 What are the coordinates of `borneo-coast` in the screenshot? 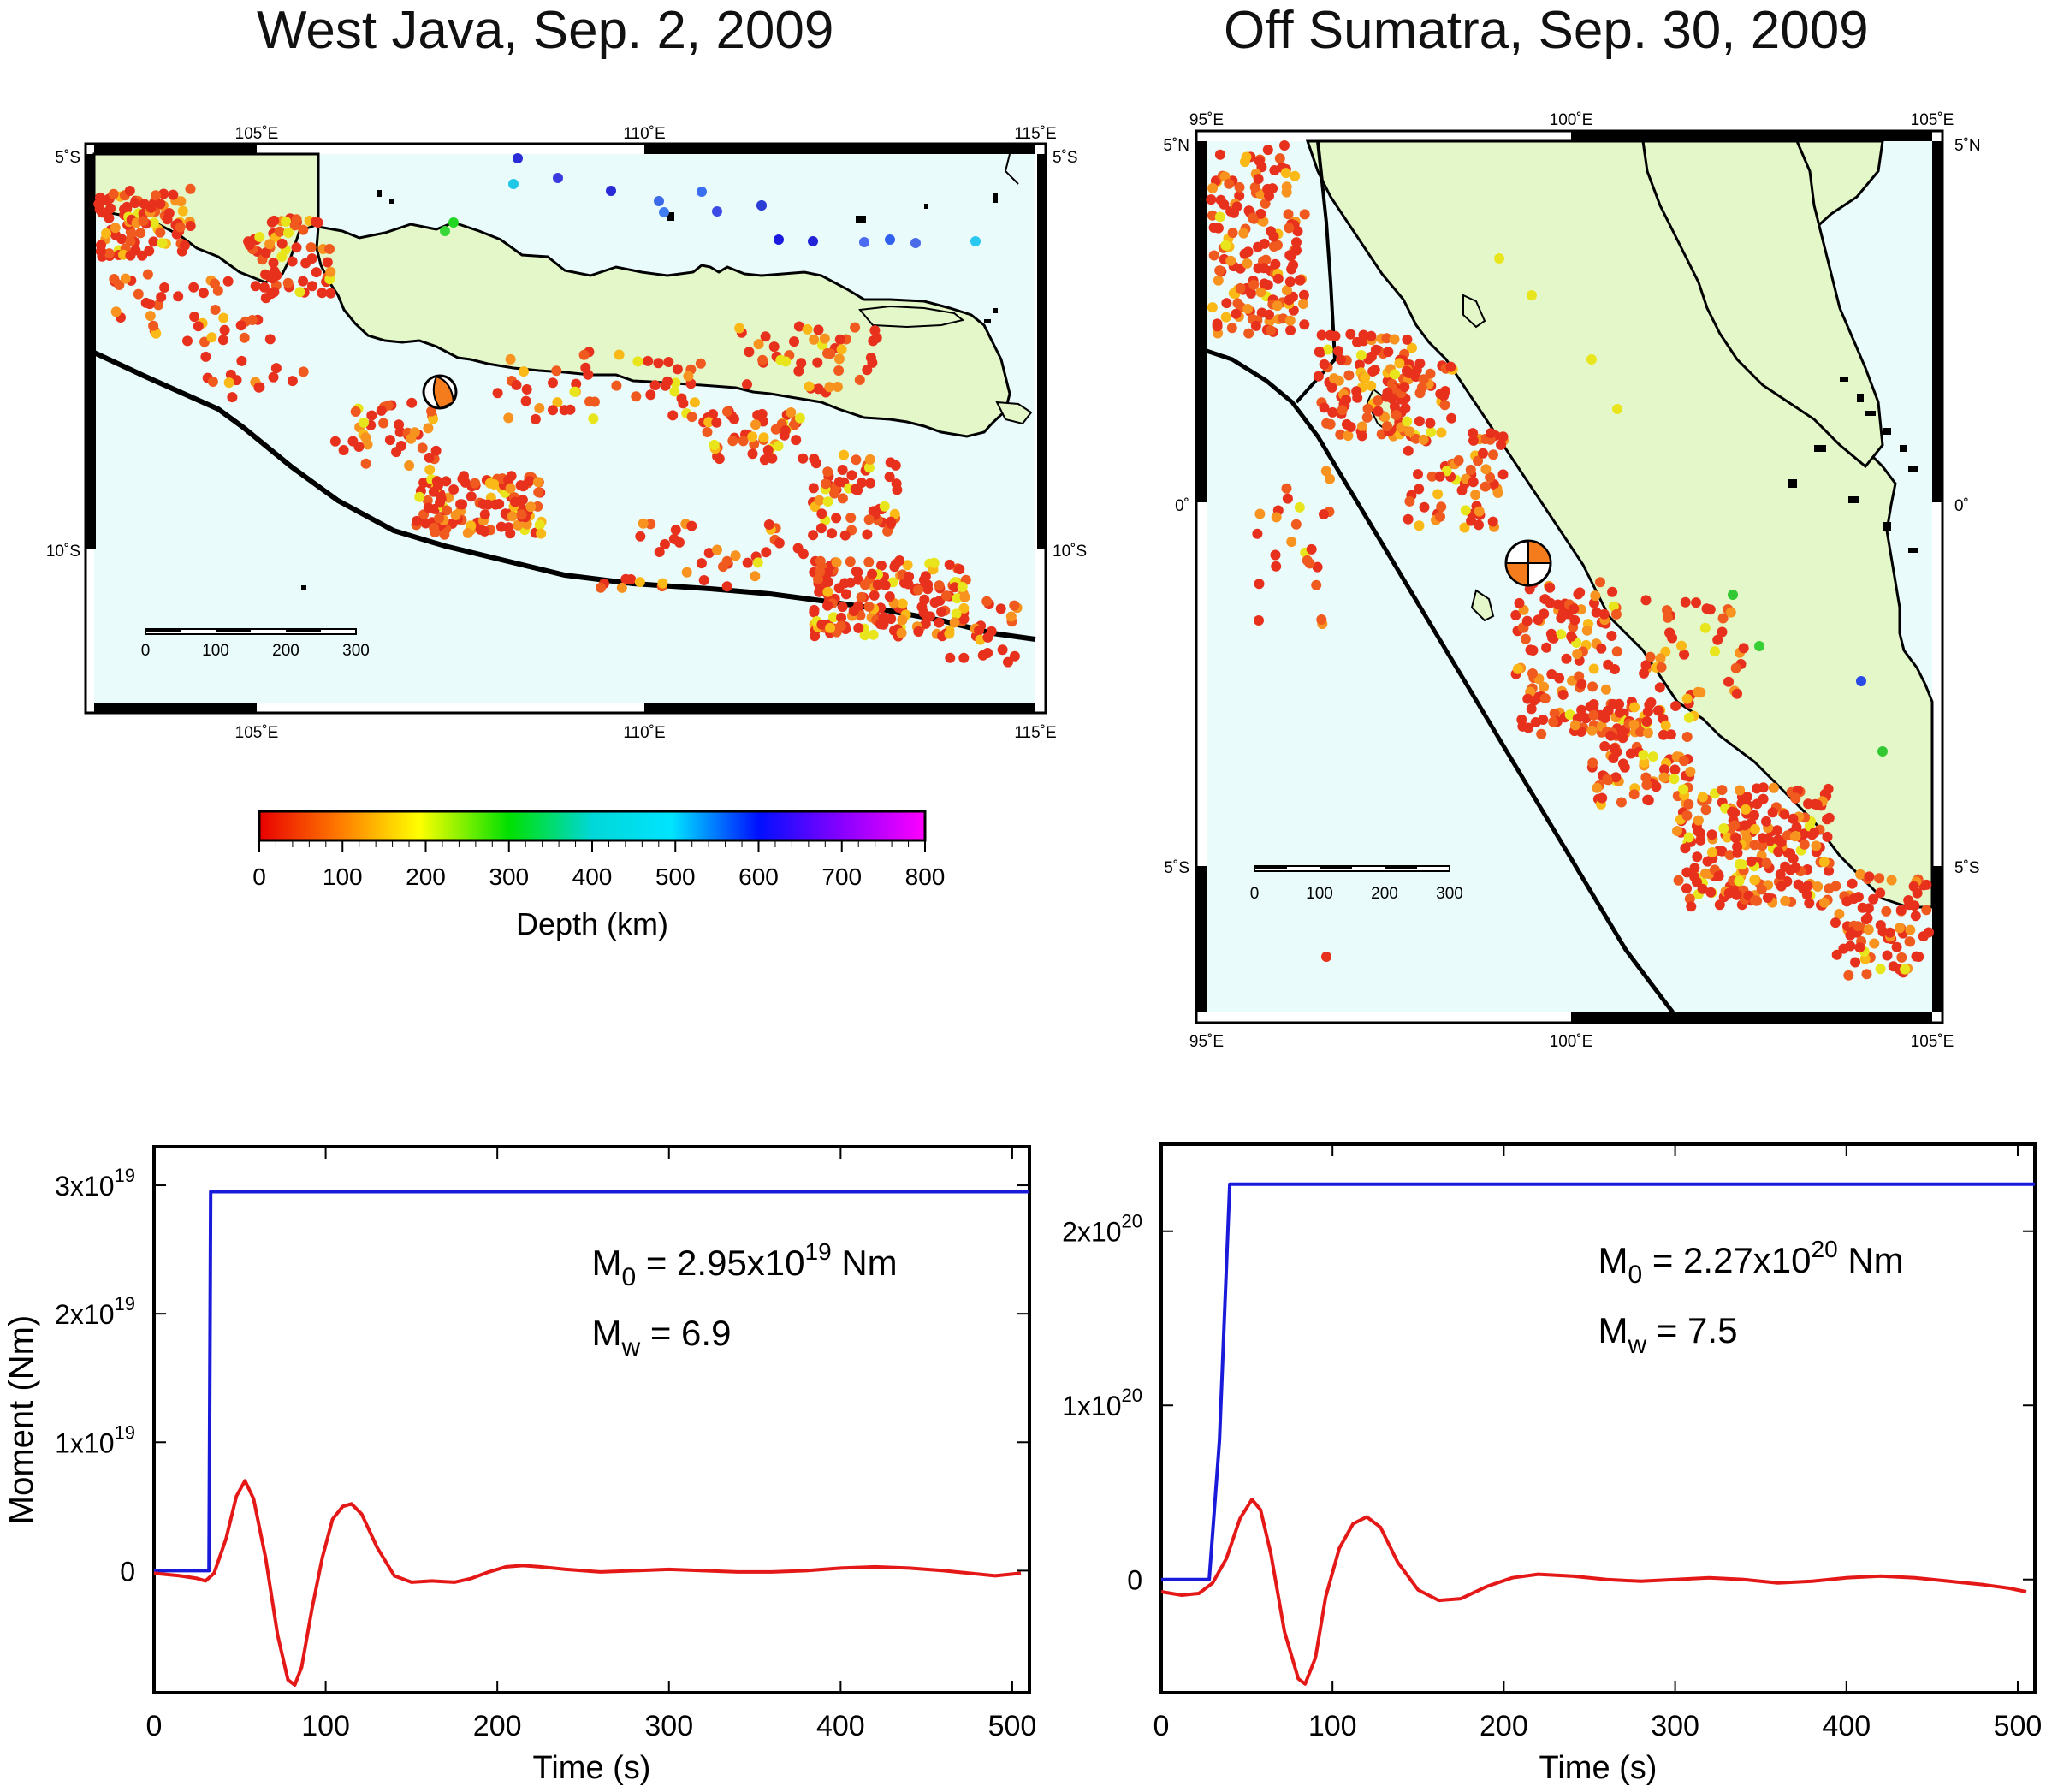 It's located at (1012, 169).